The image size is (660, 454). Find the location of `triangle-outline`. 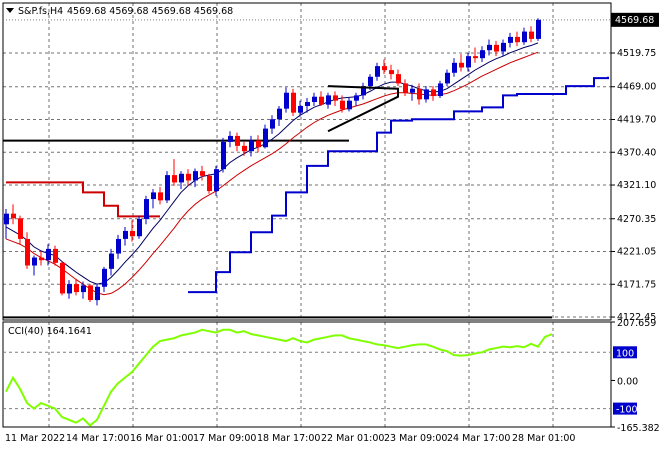

triangle-outline is located at coordinates (363, 109).